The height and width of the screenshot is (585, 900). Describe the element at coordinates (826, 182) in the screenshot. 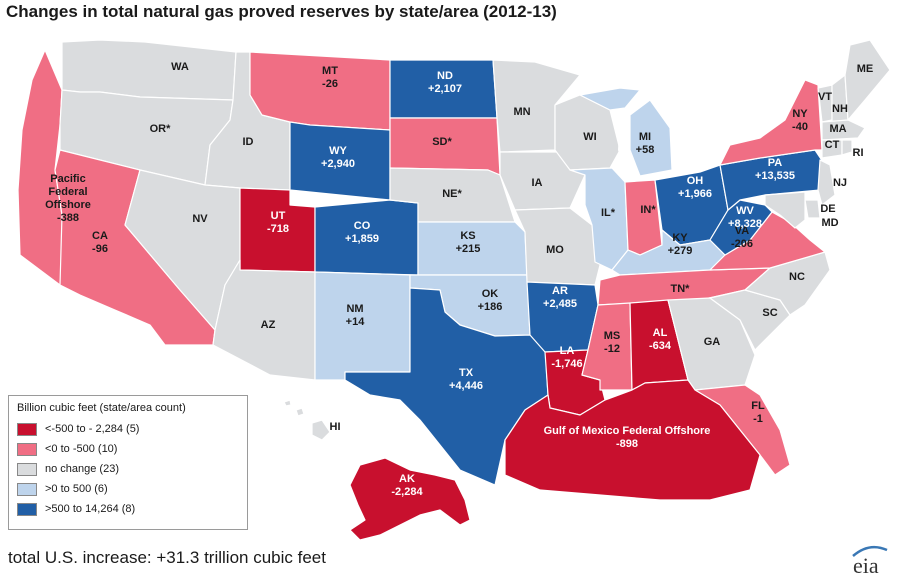

I see `region-NJ` at that location.